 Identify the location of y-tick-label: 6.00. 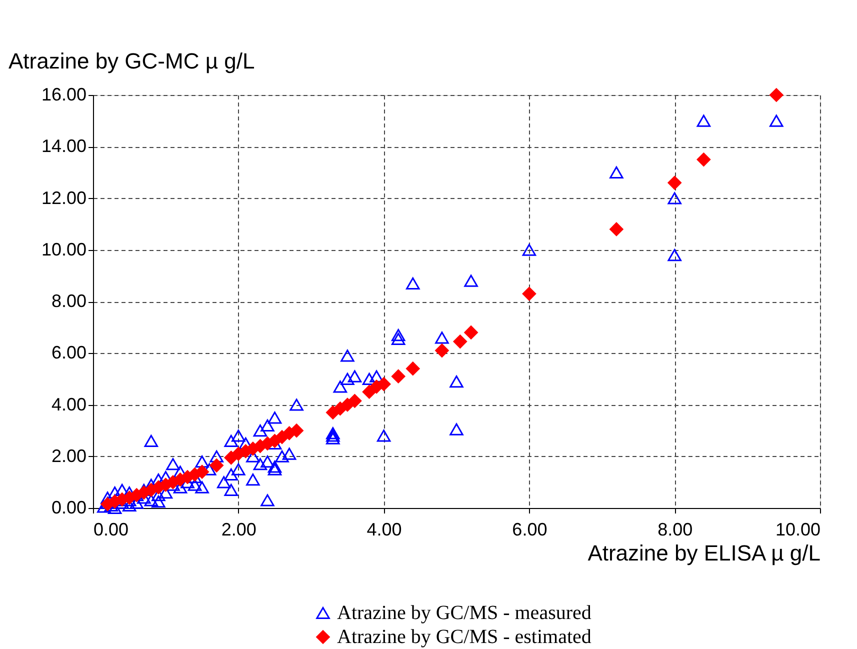
(68, 352).